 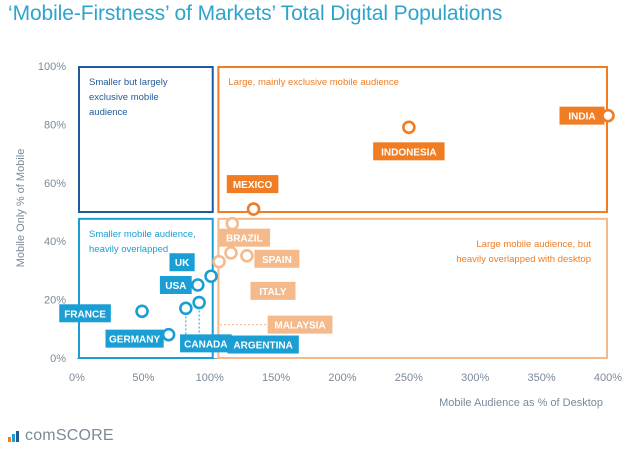 I want to click on y-tick-label: 0%, so click(x=58, y=359).